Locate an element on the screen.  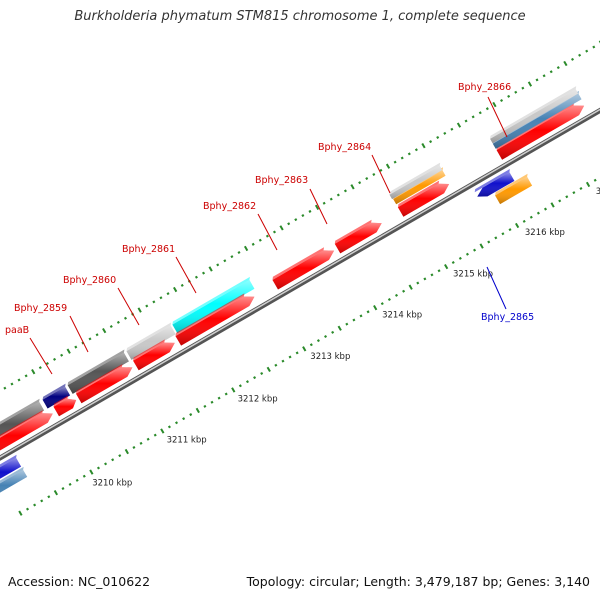
gray-feature-2-bevel is located at coordinates (96, 367).